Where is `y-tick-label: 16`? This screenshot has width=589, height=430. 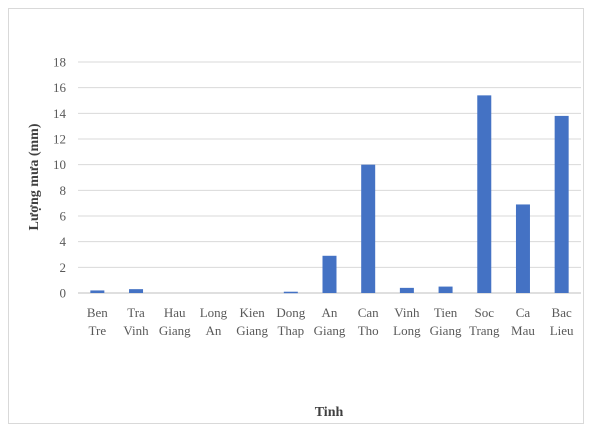
y-tick-label: 16 is located at coordinates (60, 87).